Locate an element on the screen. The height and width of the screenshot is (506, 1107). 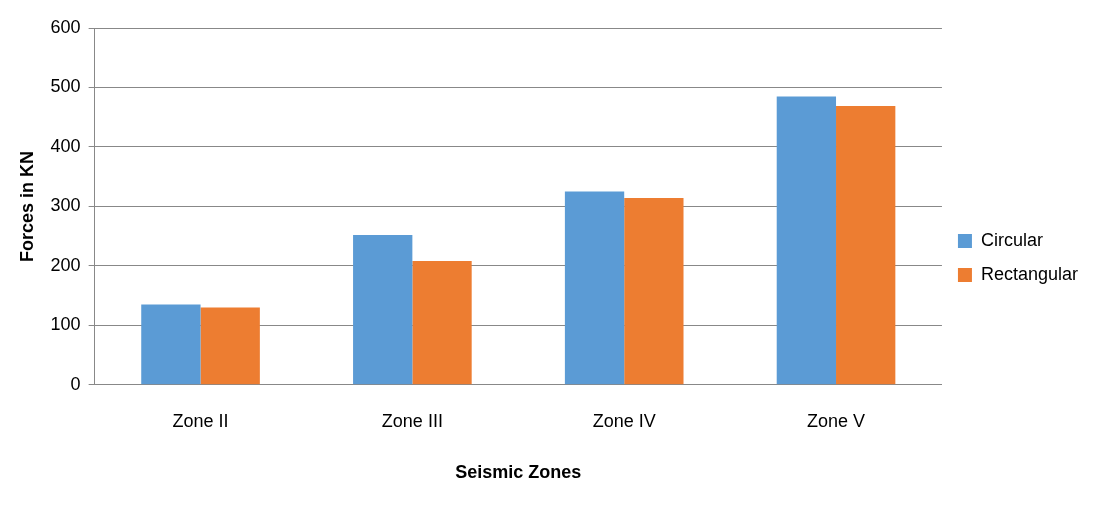
y-tick-label: 500 is located at coordinates (65, 86).